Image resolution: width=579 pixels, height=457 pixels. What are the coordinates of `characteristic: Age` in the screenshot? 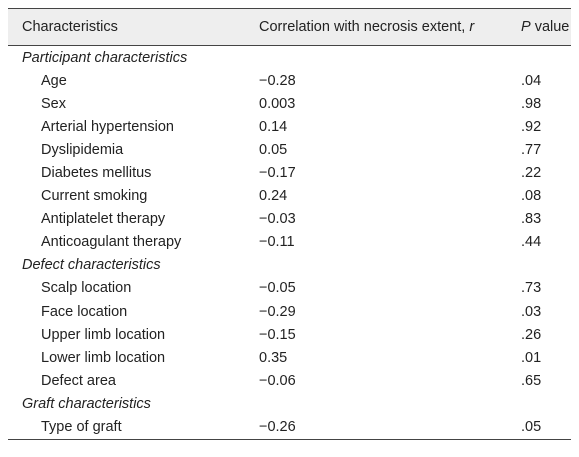 It's located at (54, 80).